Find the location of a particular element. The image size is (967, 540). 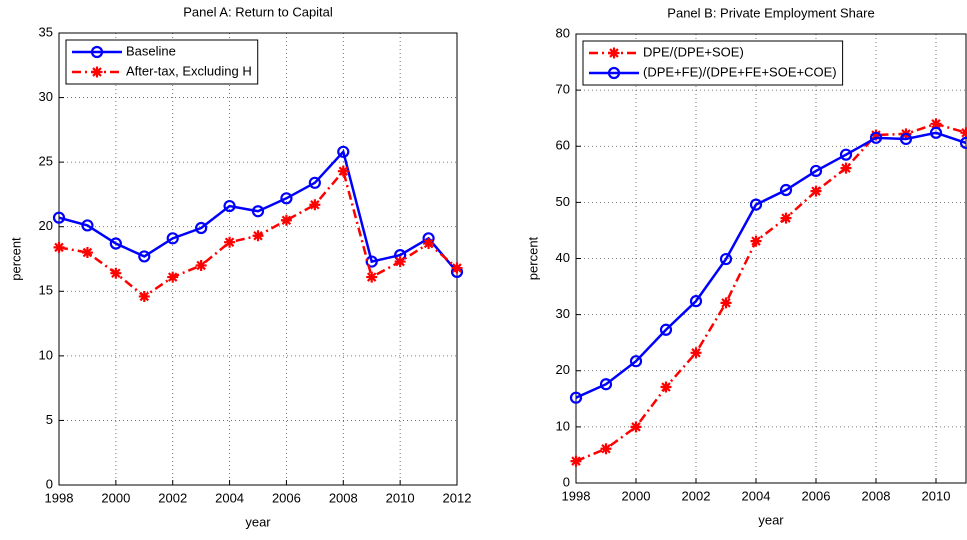

legend-label: (DPE+FE)/(DPE+FE+SOE+COE) is located at coordinates (740, 71).